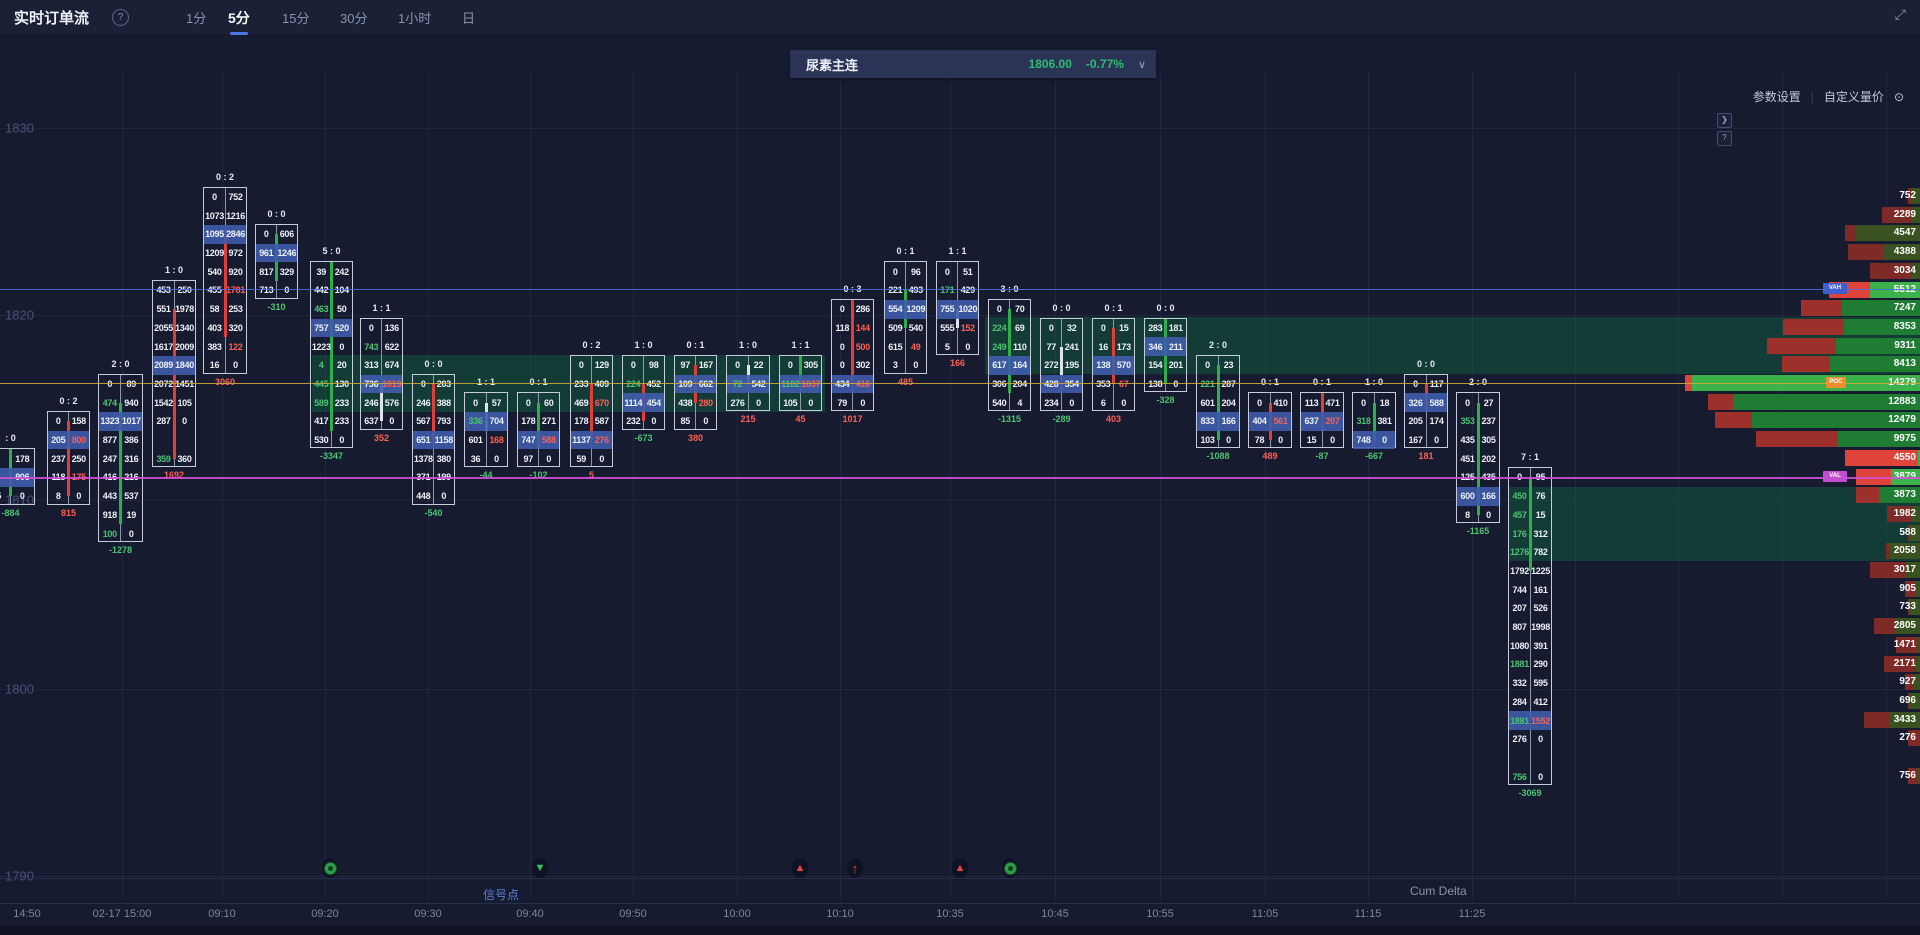  I want to click on custom-volume-icon: ⊙, so click(1898, 96).